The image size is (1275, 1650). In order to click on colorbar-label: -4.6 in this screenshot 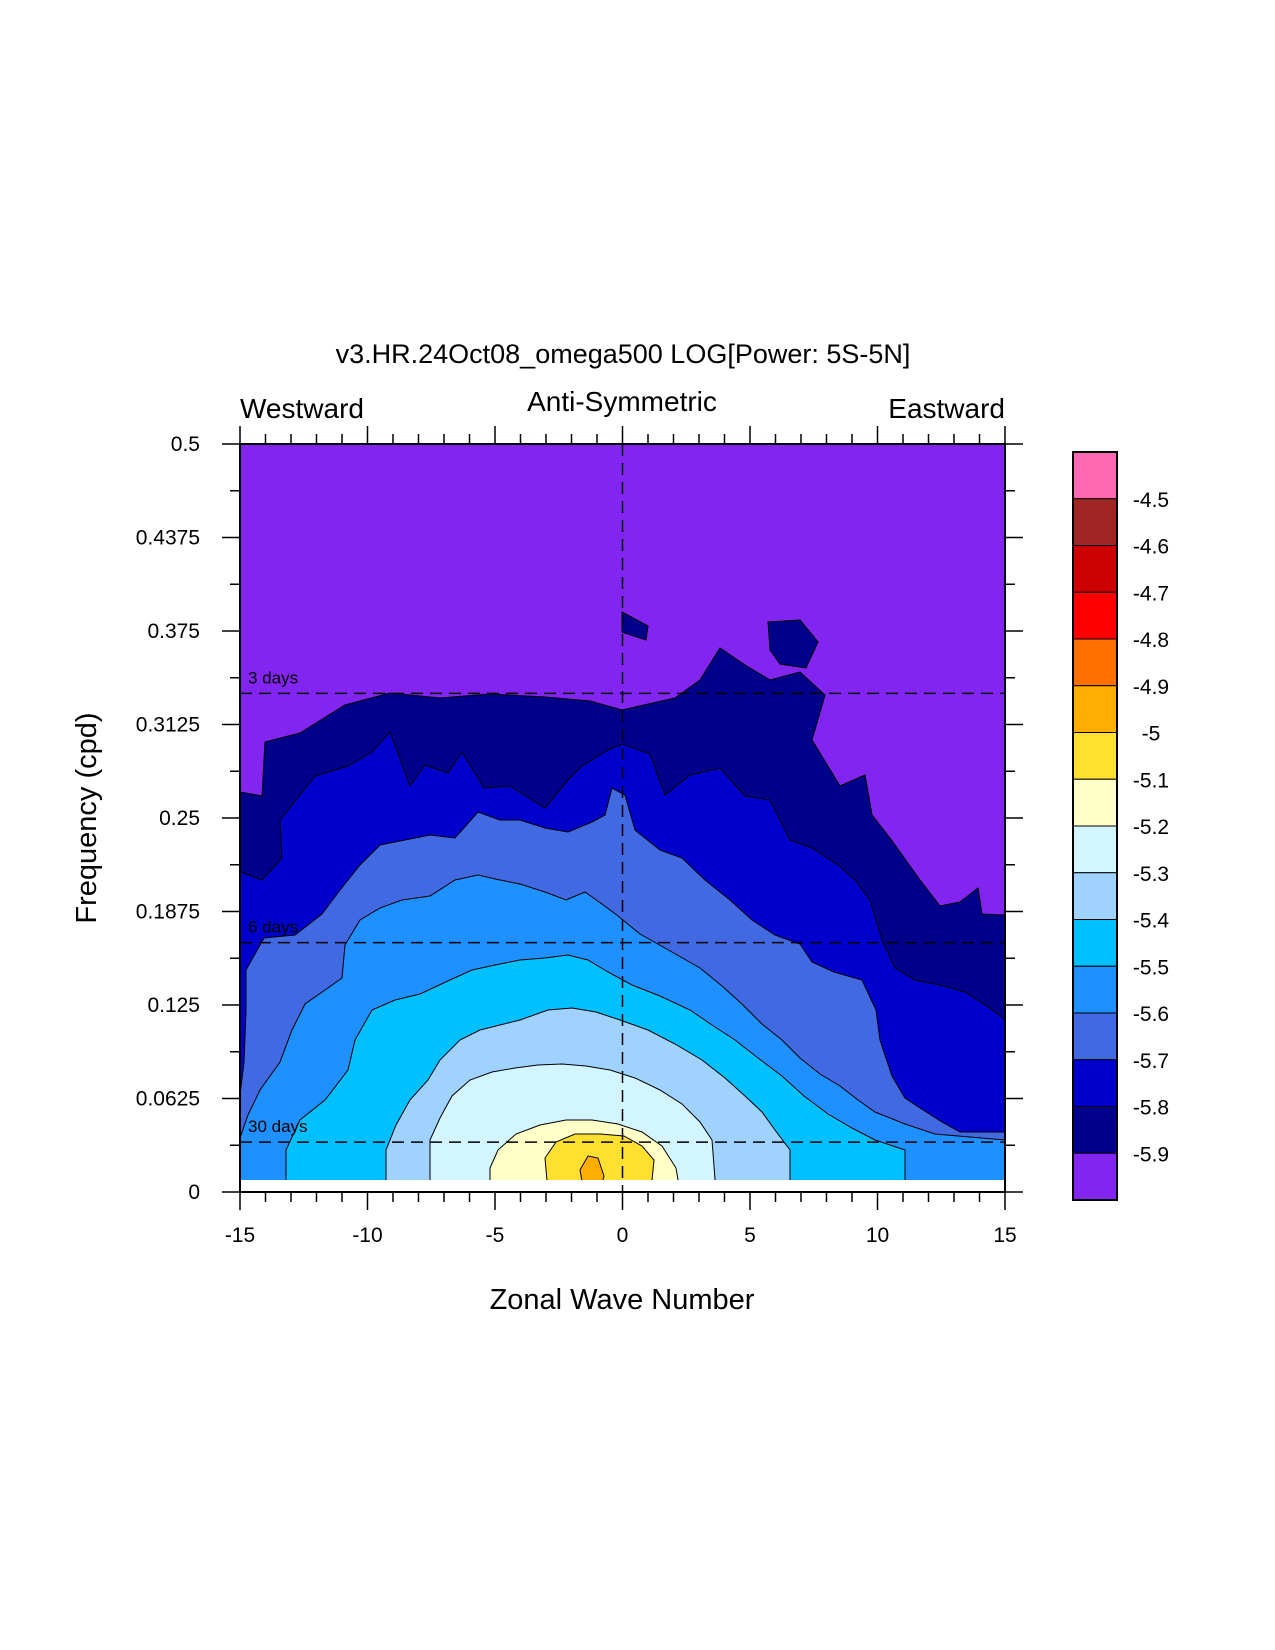, I will do `click(1151, 547)`.